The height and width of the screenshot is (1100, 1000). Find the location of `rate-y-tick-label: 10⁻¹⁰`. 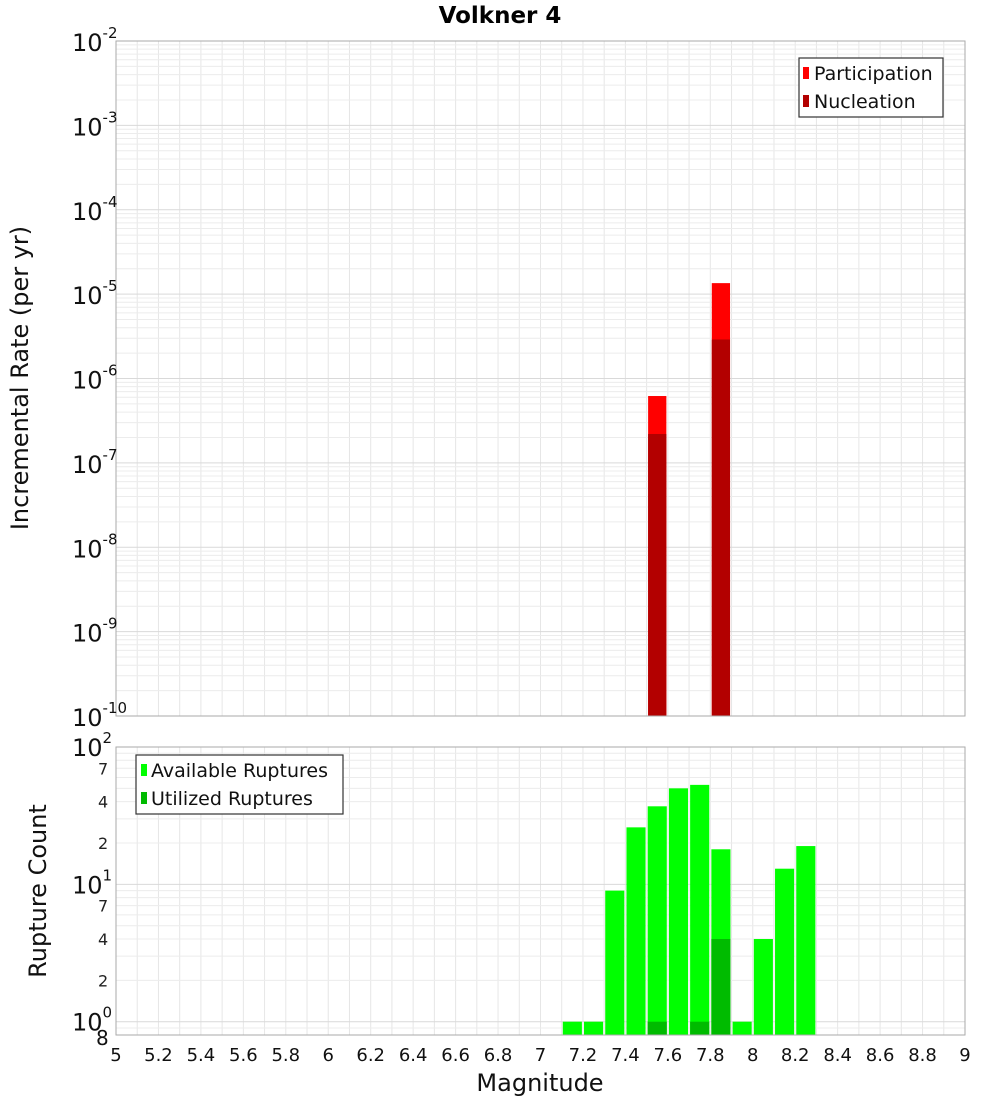

rate-y-tick-label: 10⁻¹⁰ is located at coordinates (99, 715).